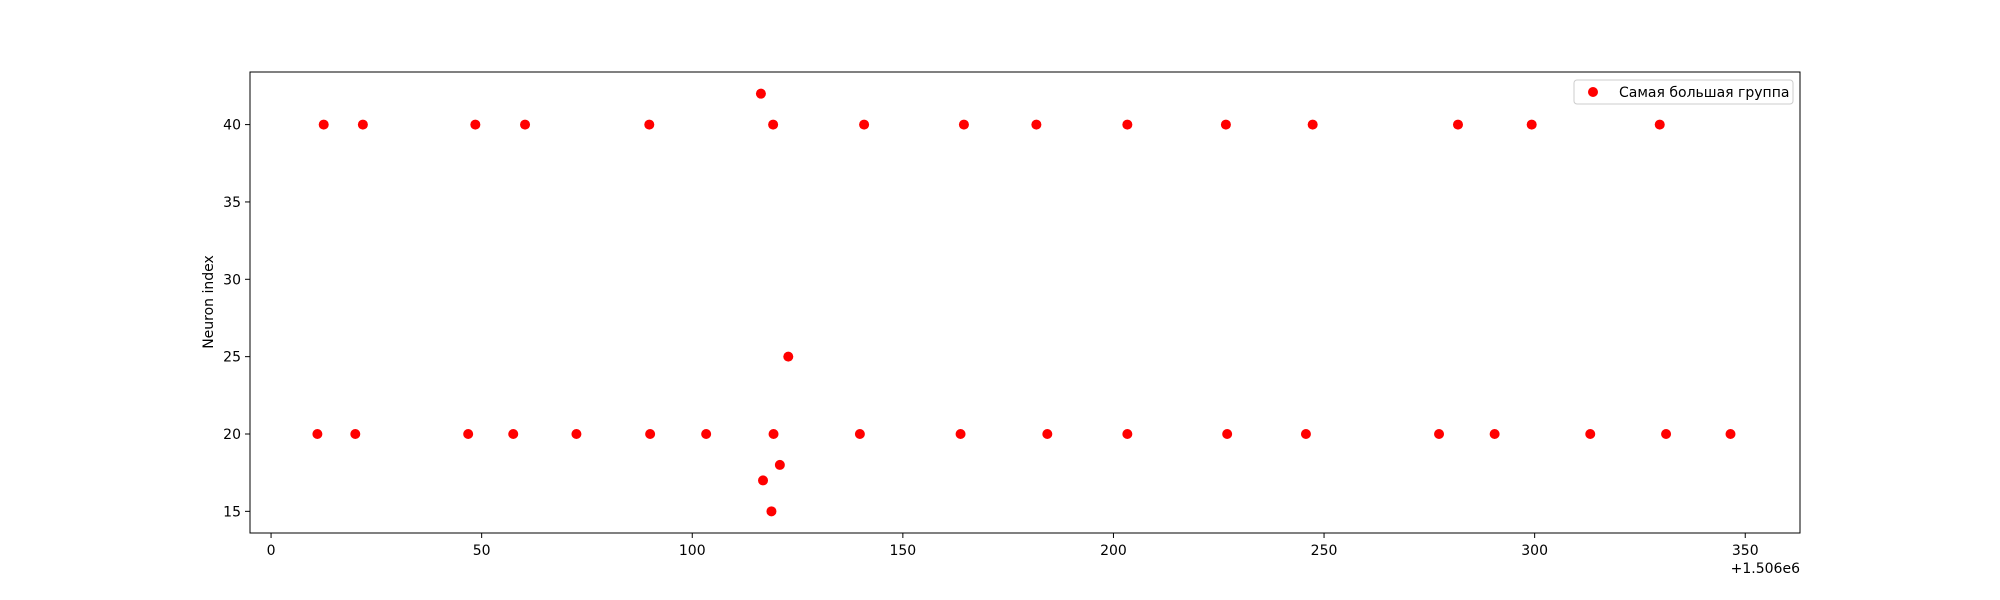 The height and width of the screenshot is (600, 2000). What do you see at coordinates (232, 126) in the screenshot?
I see `y-tick-label: 40` at bounding box center [232, 126].